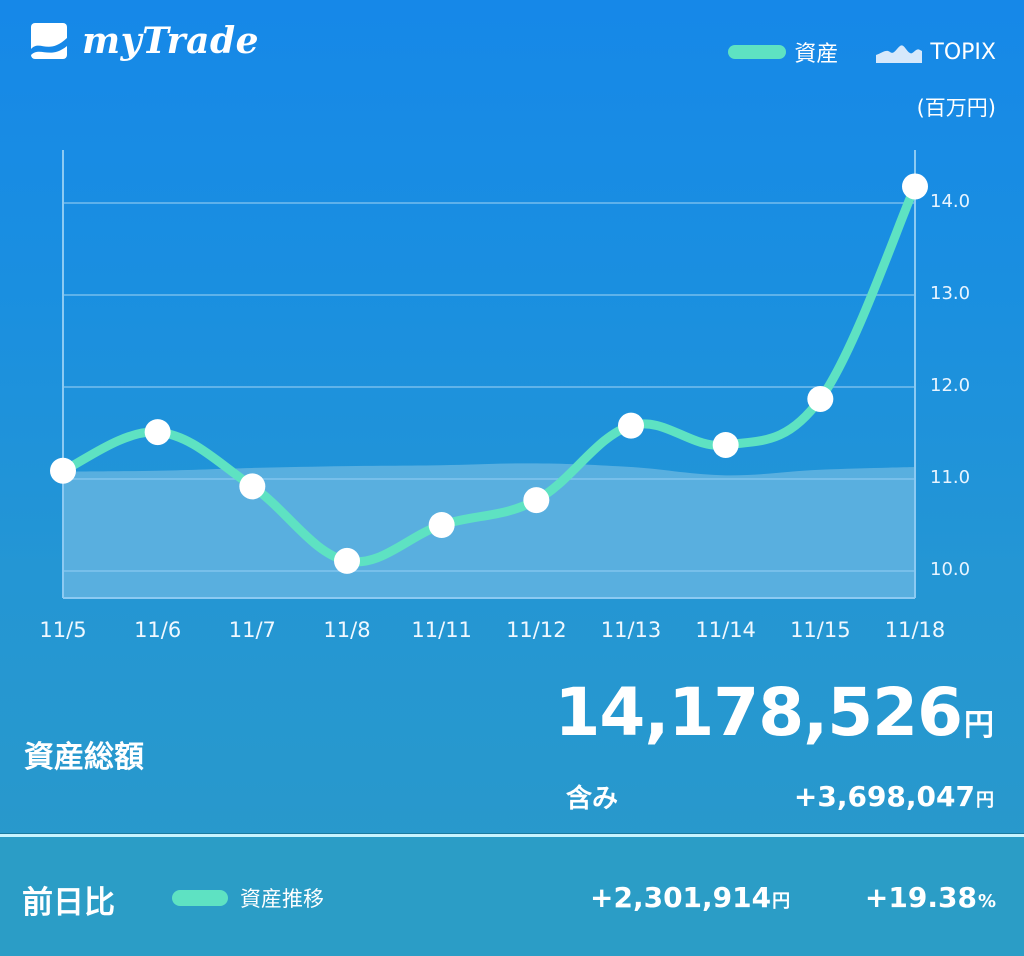 This screenshot has height=956, width=1024. Describe the element at coordinates (899, 54) in the screenshot. I see `mountain-area-icon` at that location.